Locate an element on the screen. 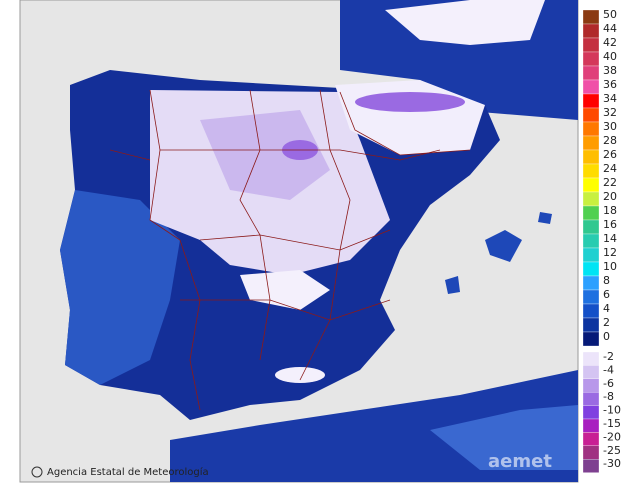 The width and height of the screenshot is (630, 500). legend-label: 40 is located at coordinates (610, 56).